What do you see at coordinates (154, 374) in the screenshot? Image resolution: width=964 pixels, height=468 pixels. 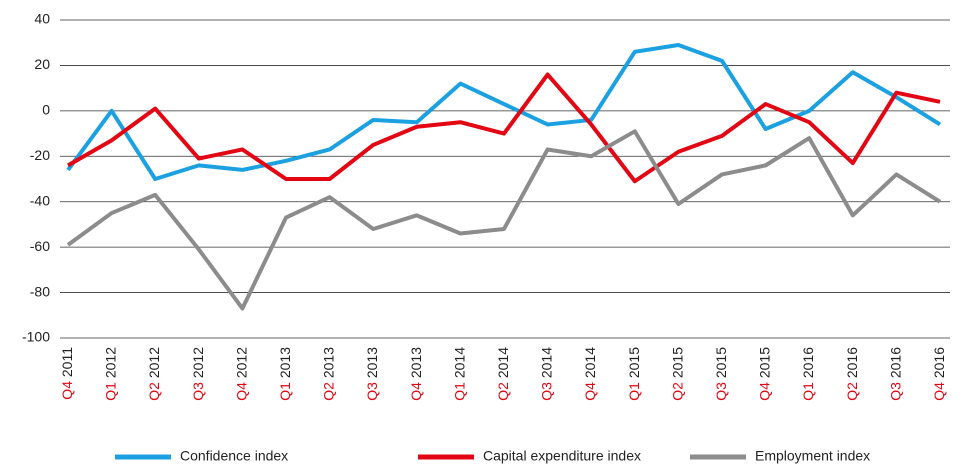 I see `x-tick-label: Q2 2012` at bounding box center [154, 374].